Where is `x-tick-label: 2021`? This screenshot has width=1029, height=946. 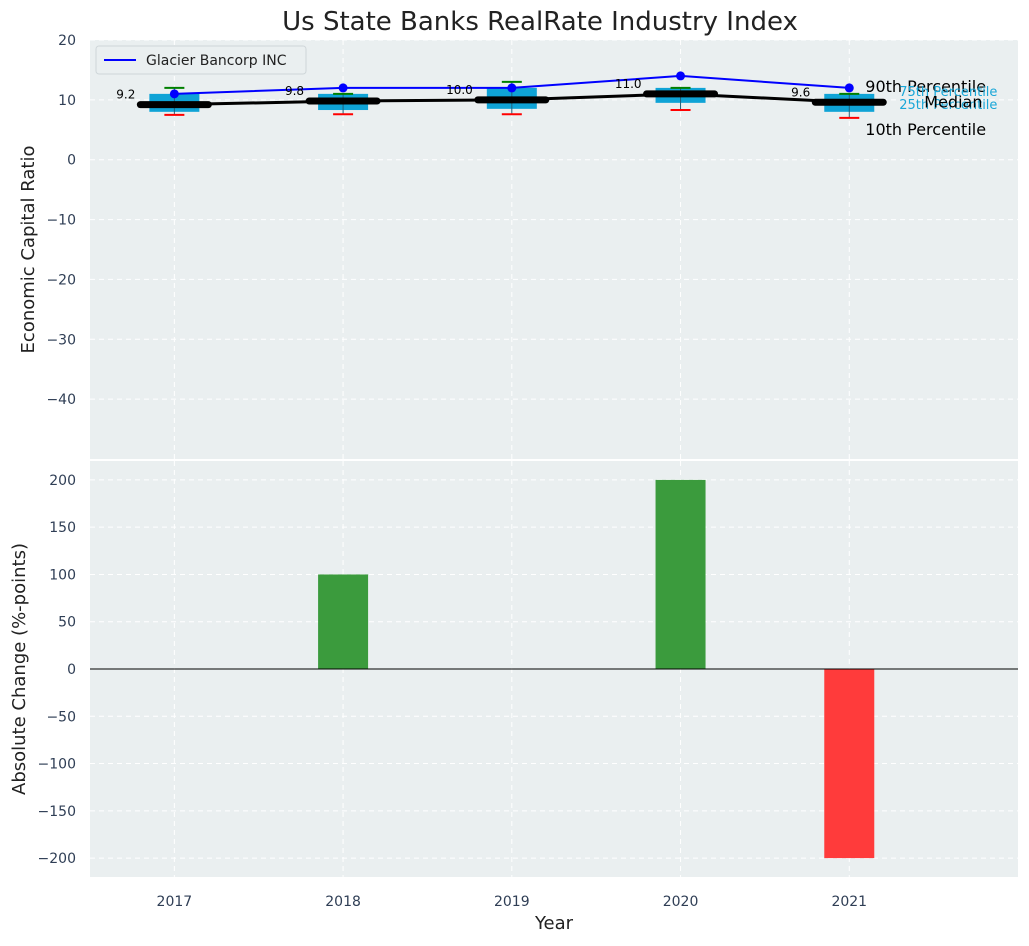 x-tick-label: 2021 is located at coordinates (849, 902).